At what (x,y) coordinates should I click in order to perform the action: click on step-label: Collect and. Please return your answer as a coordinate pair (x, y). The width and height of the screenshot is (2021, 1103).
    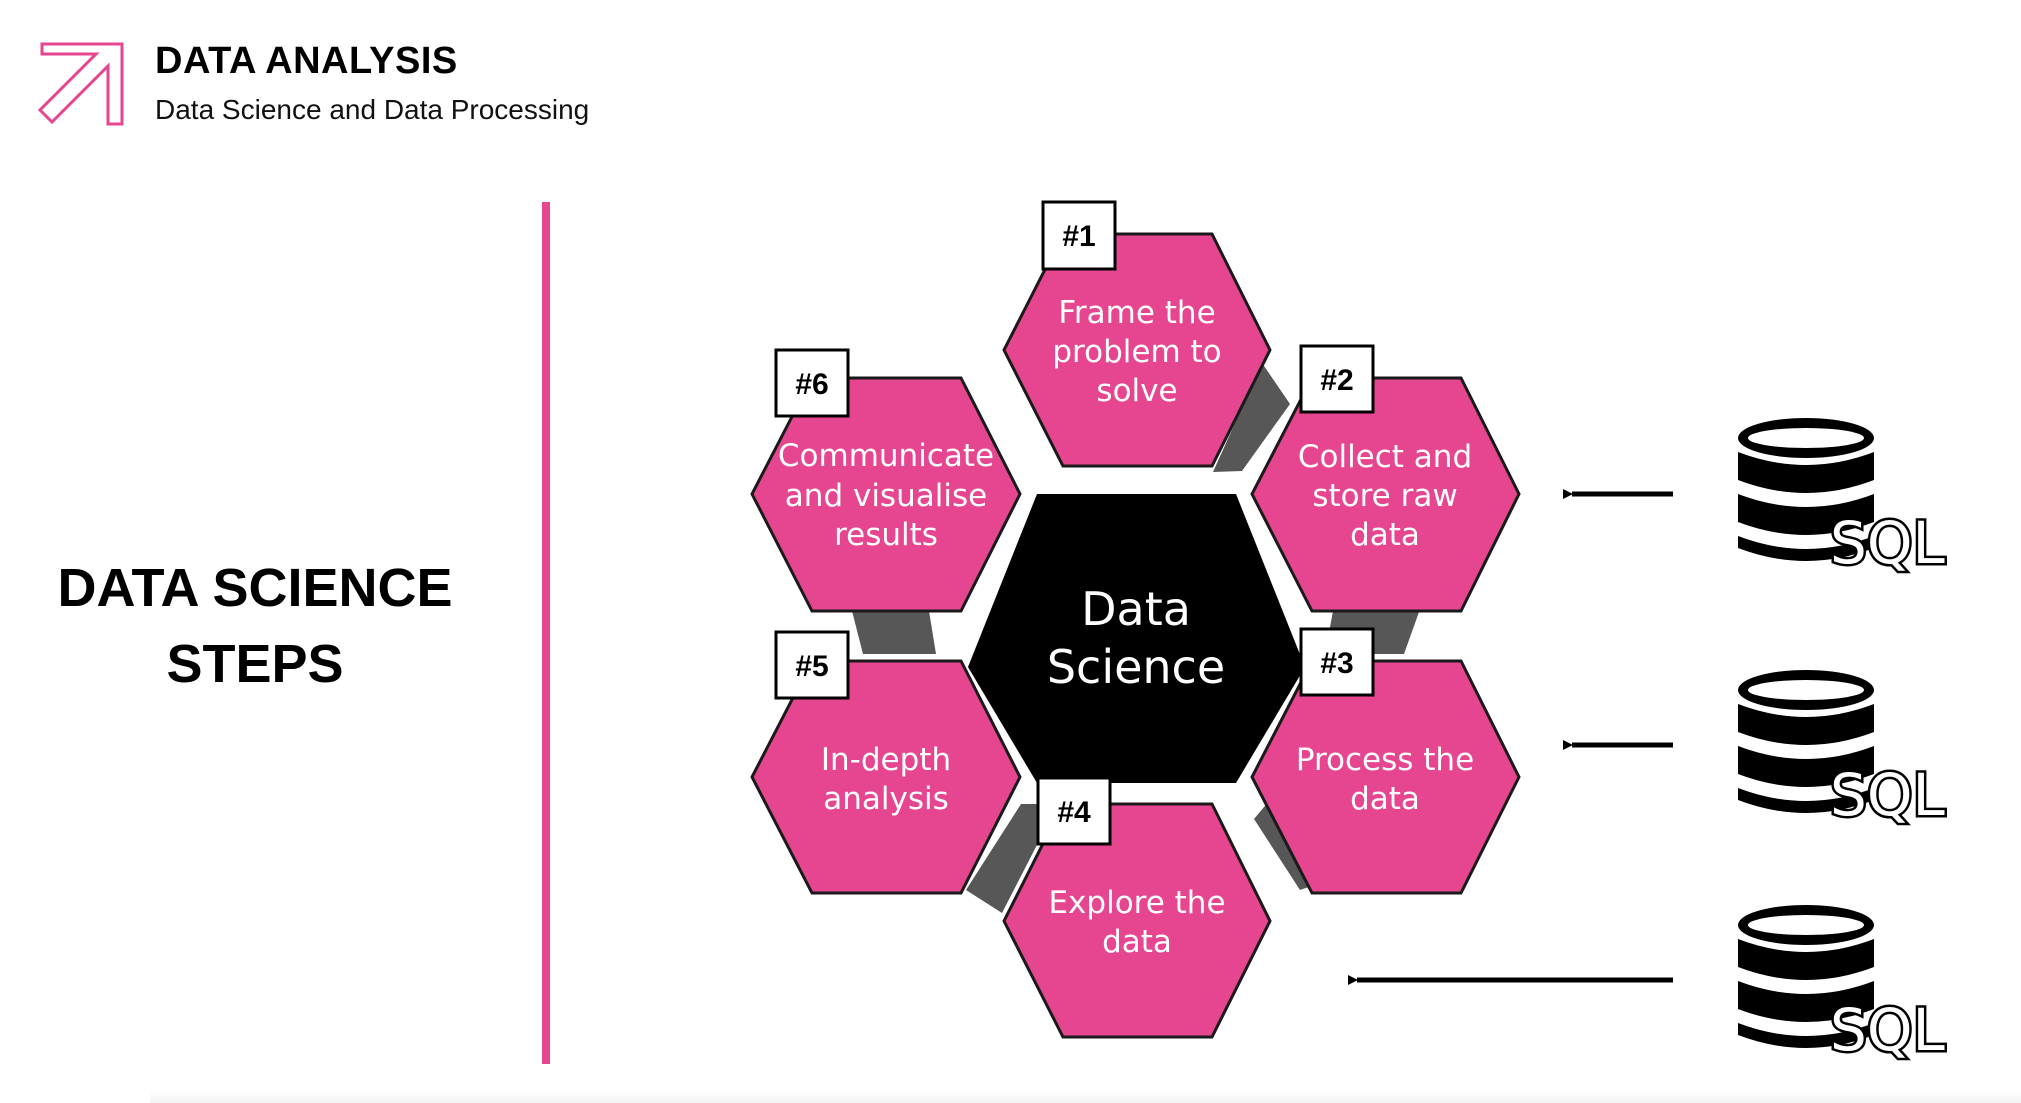
    Looking at the image, I should click on (1385, 457).